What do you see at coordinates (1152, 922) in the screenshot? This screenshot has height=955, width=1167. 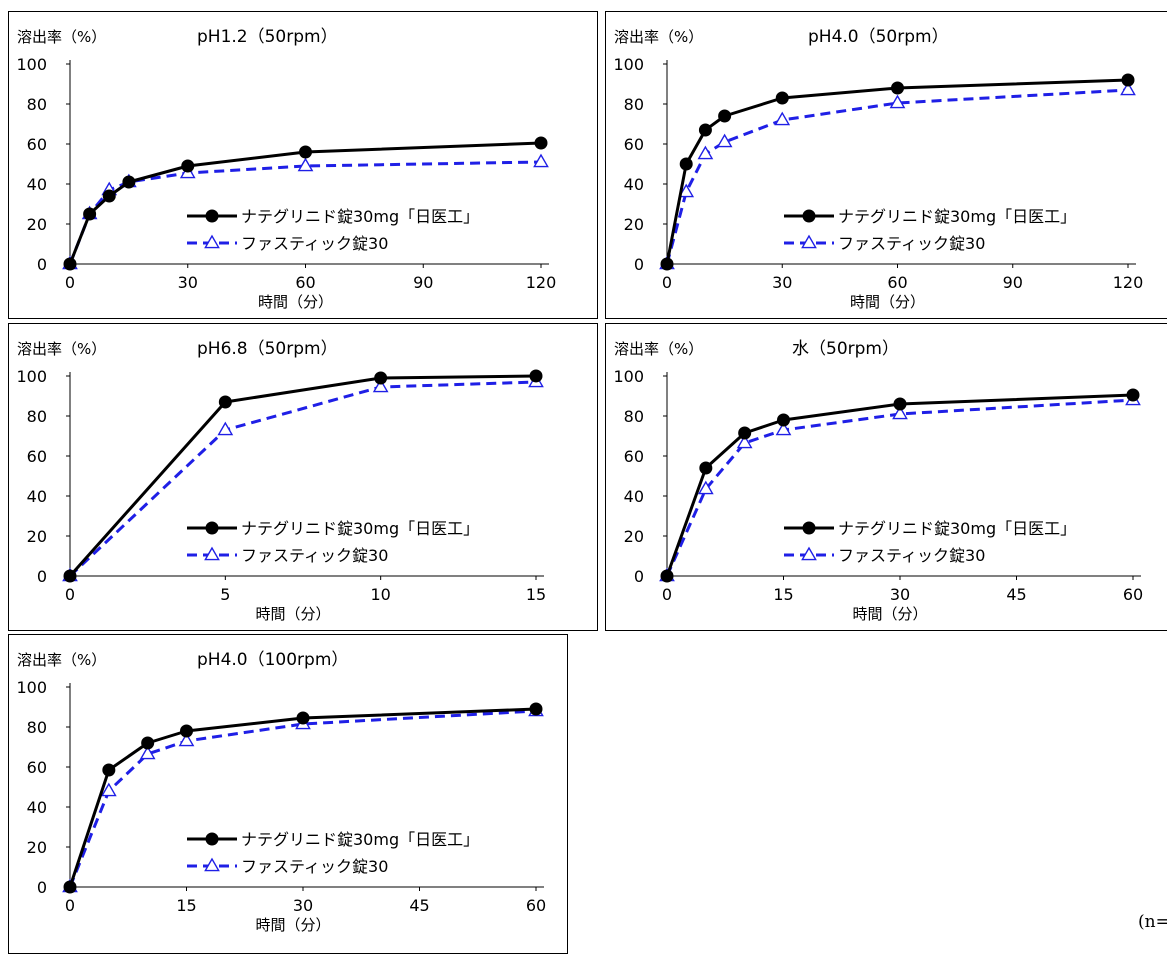 I see `footnote: (n=` at bounding box center [1152, 922].